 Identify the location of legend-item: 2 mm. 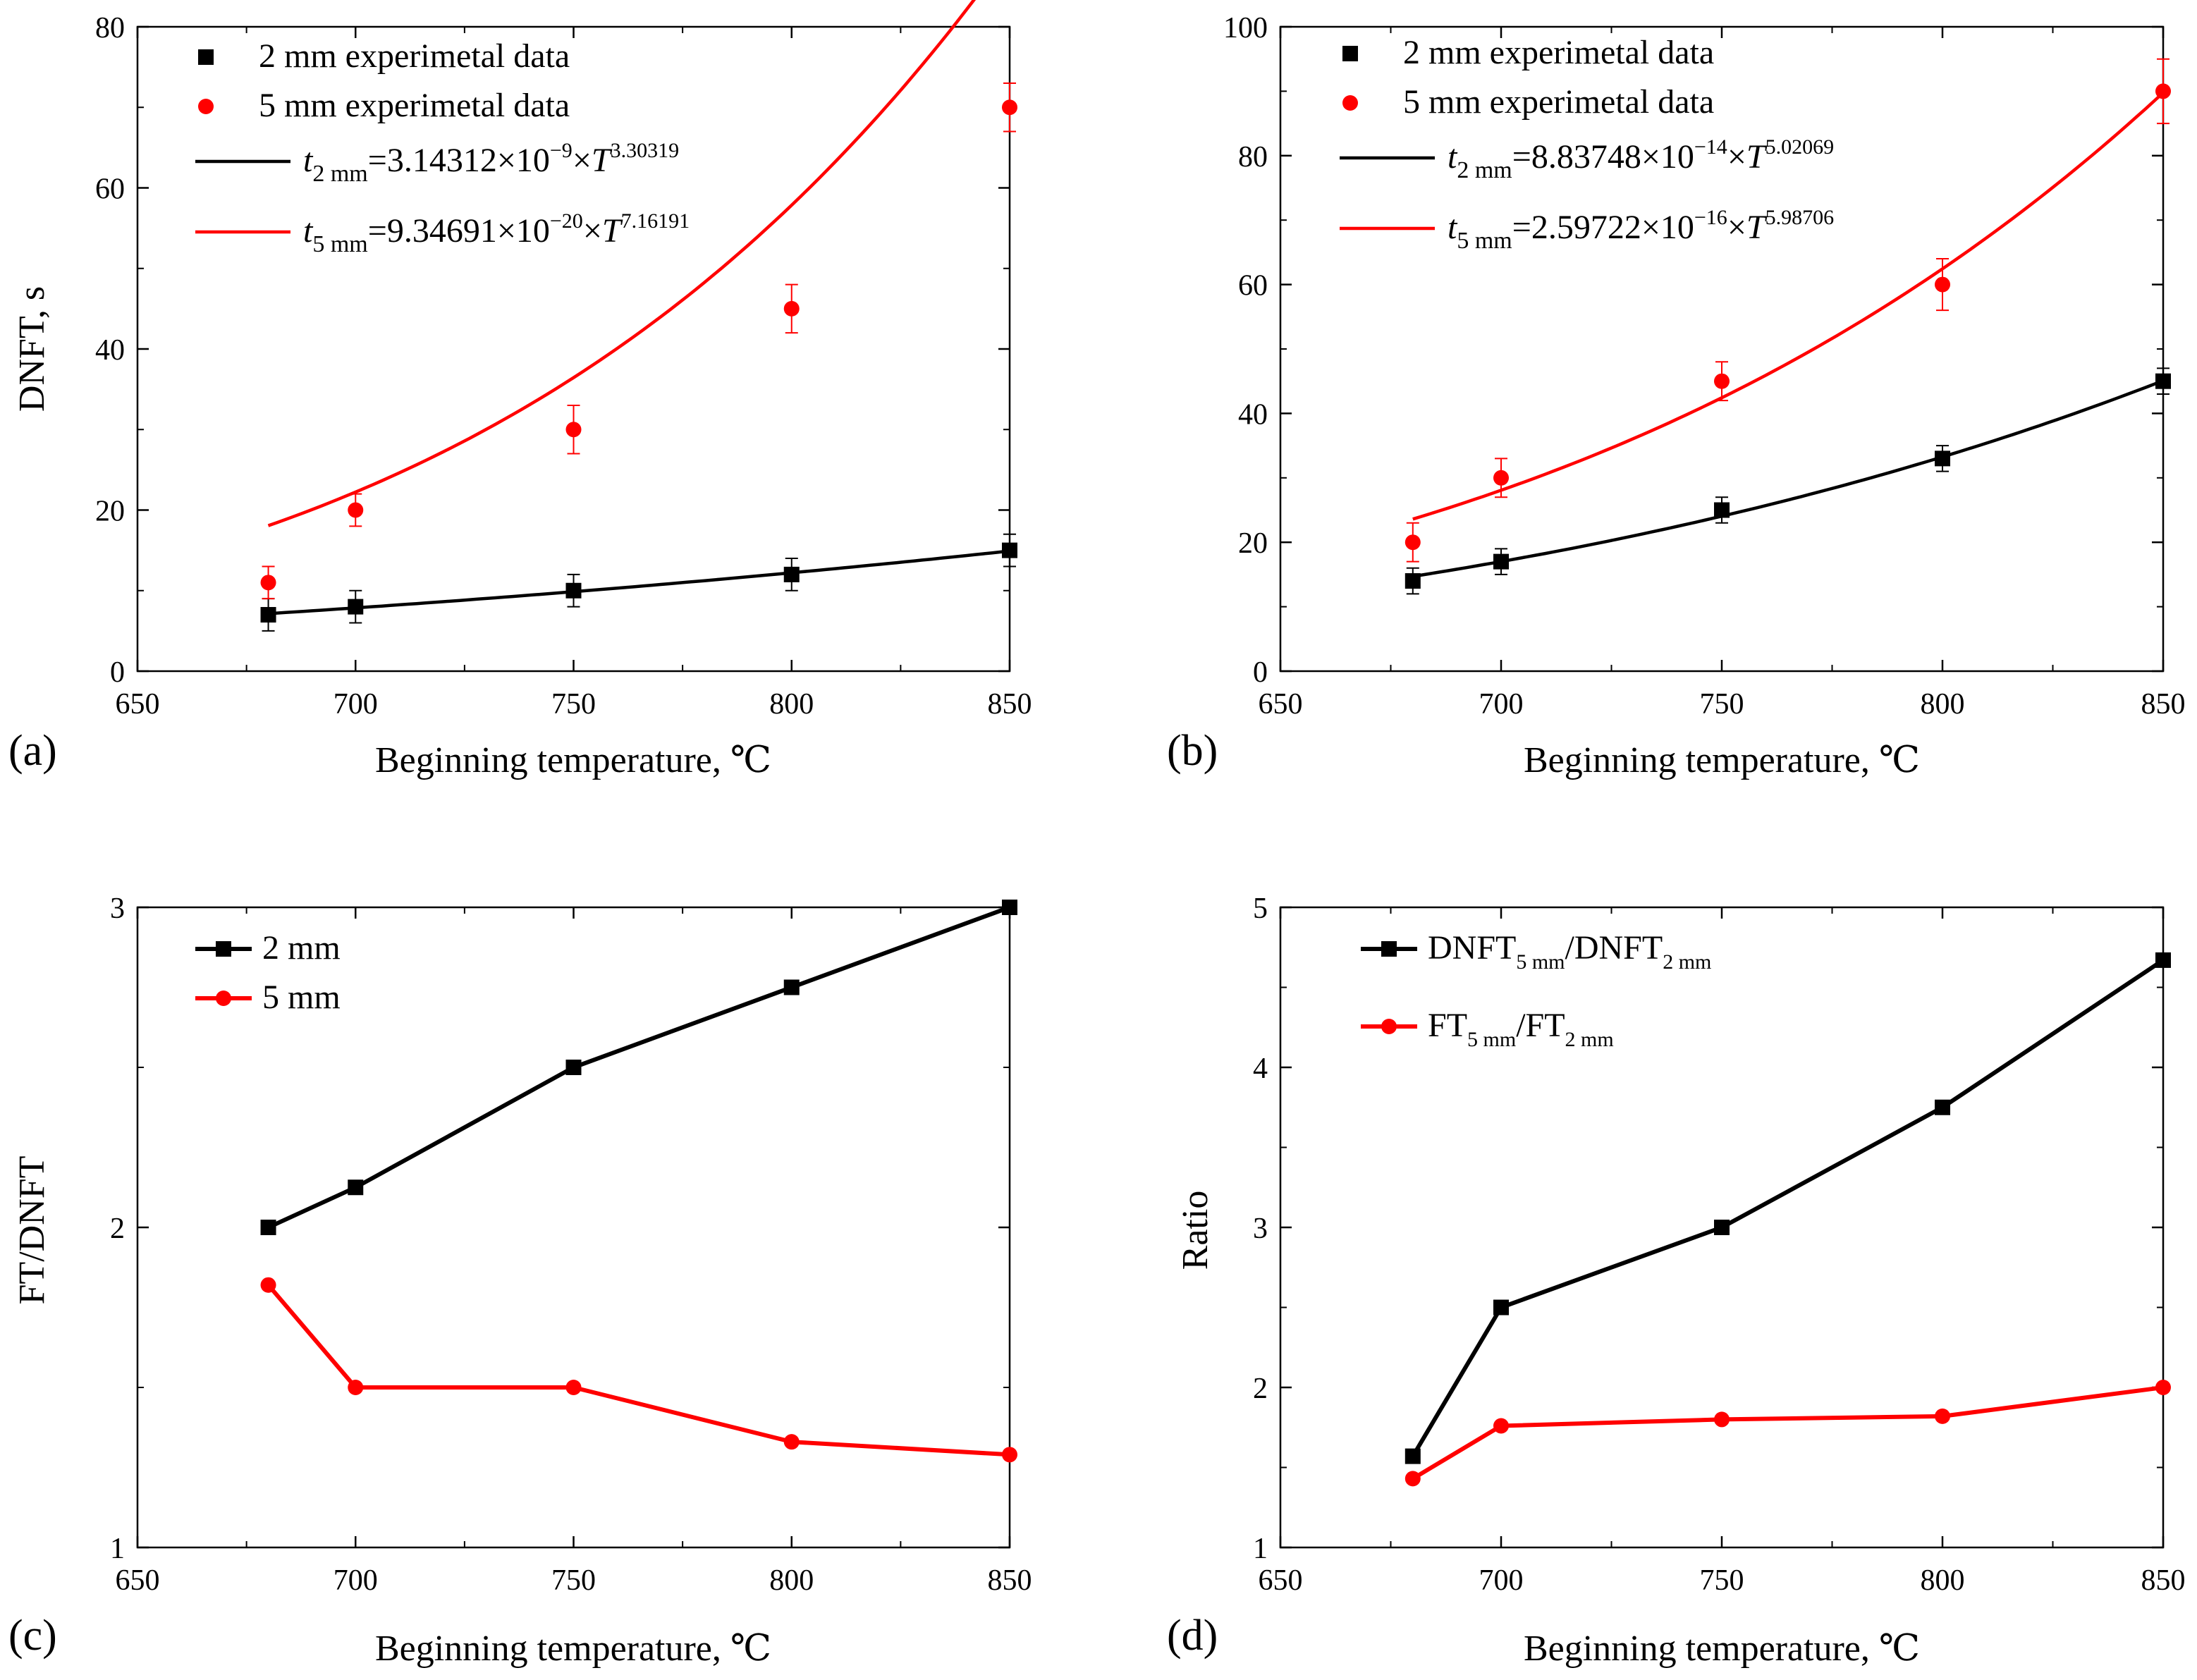
(268, 948).